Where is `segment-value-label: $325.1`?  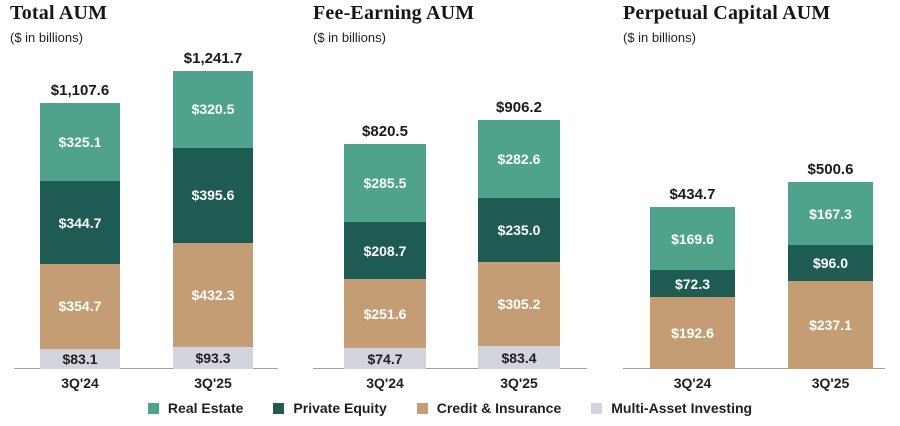
segment-value-label: $325.1 is located at coordinates (80, 142).